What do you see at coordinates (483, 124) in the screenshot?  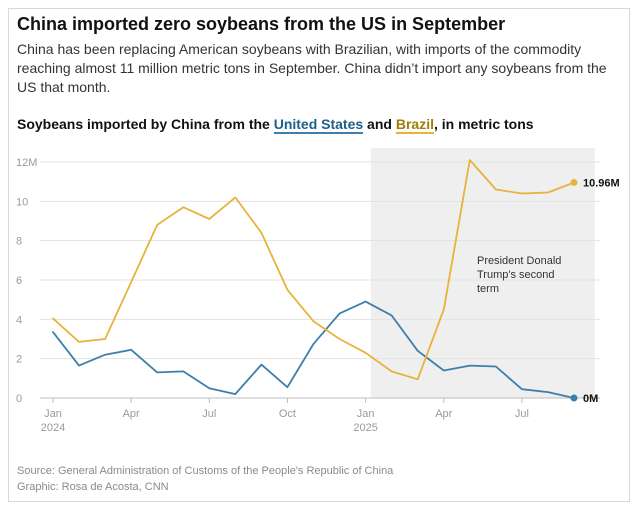 I see `chart-heading-suffix: , in metric tons` at bounding box center [483, 124].